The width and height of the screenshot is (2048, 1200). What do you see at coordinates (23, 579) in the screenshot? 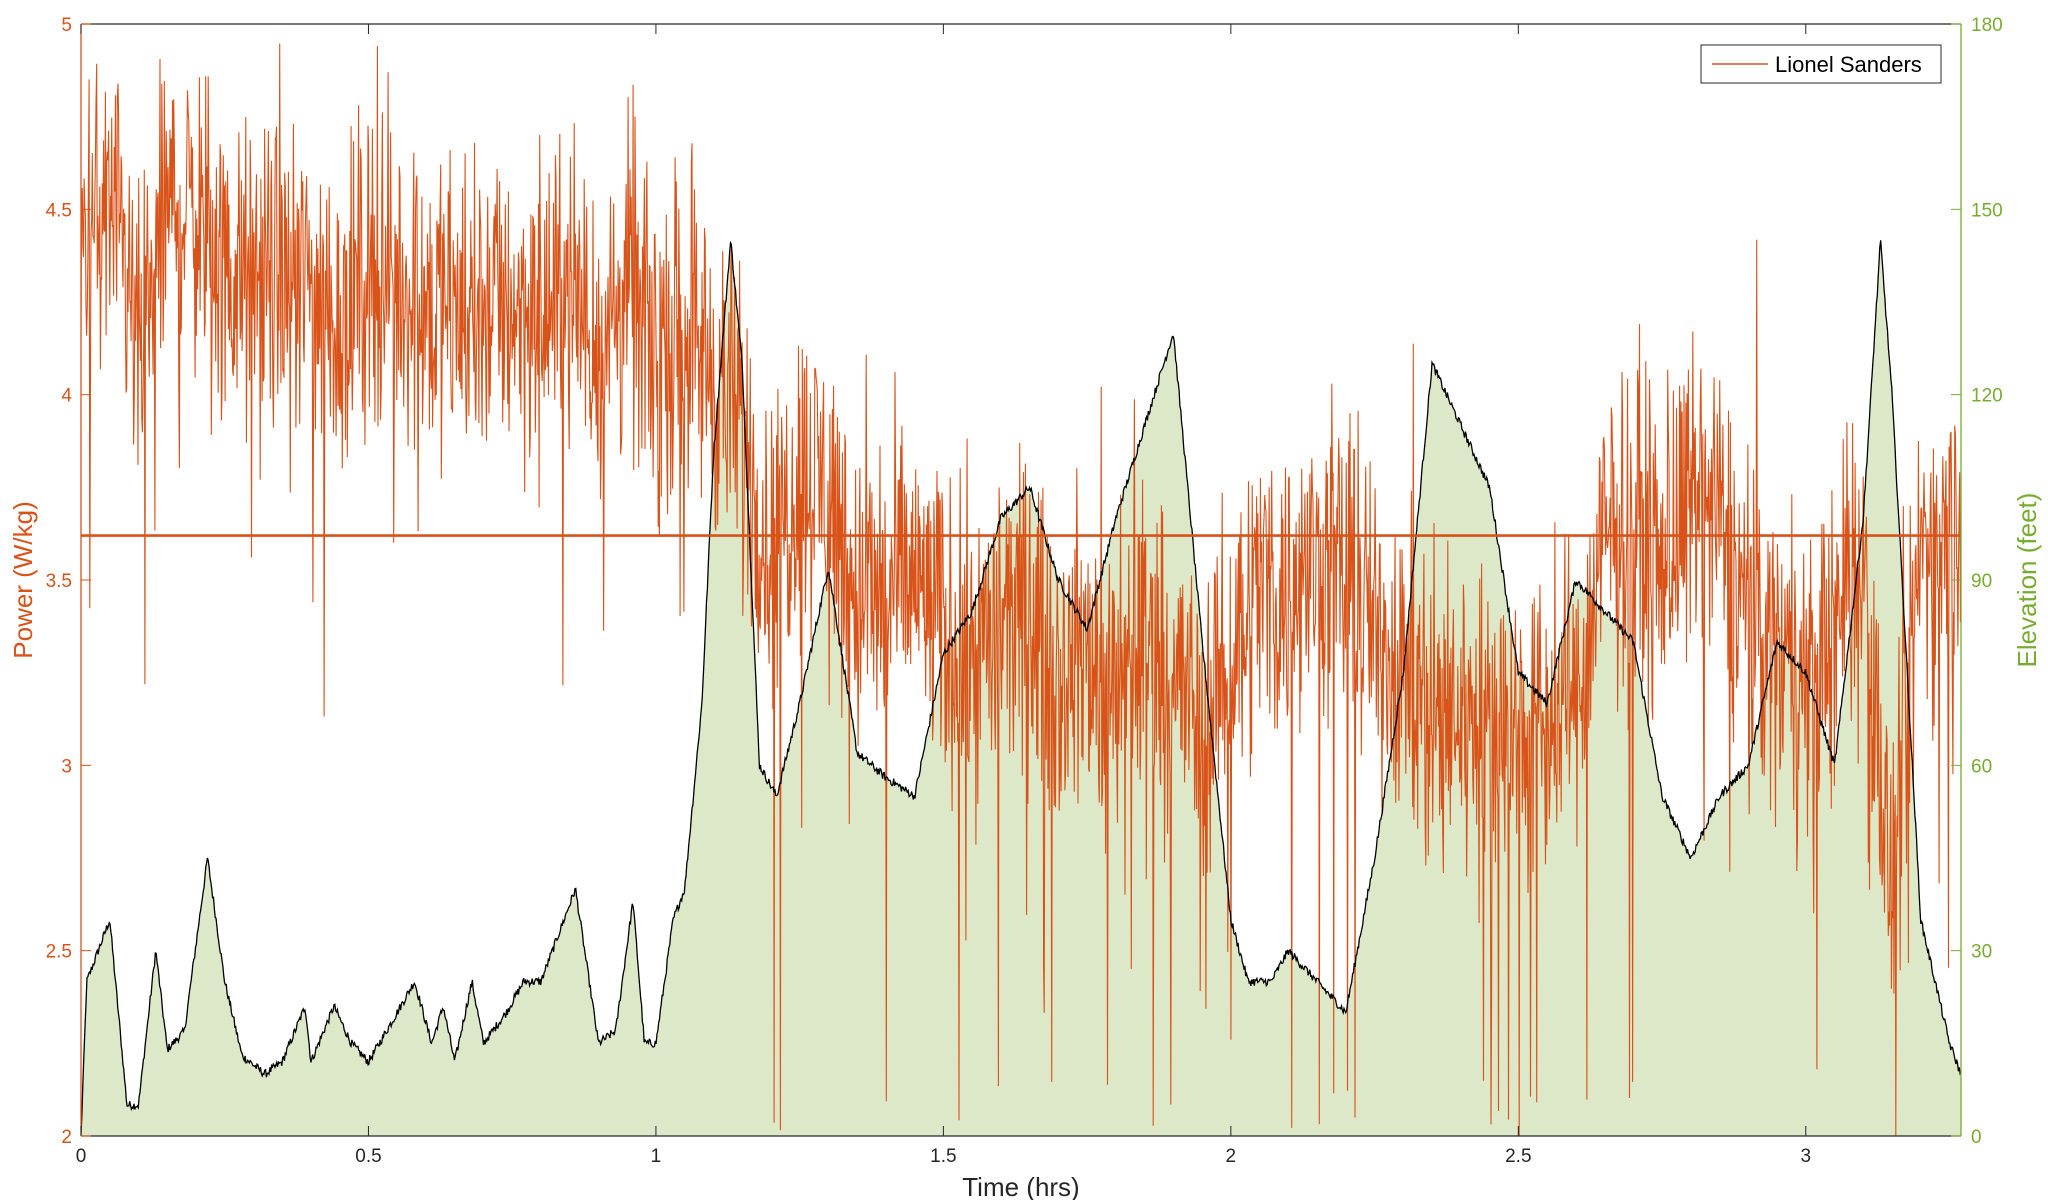
I see `y-axis-left-label: Power (W/kg)` at bounding box center [23, 579].